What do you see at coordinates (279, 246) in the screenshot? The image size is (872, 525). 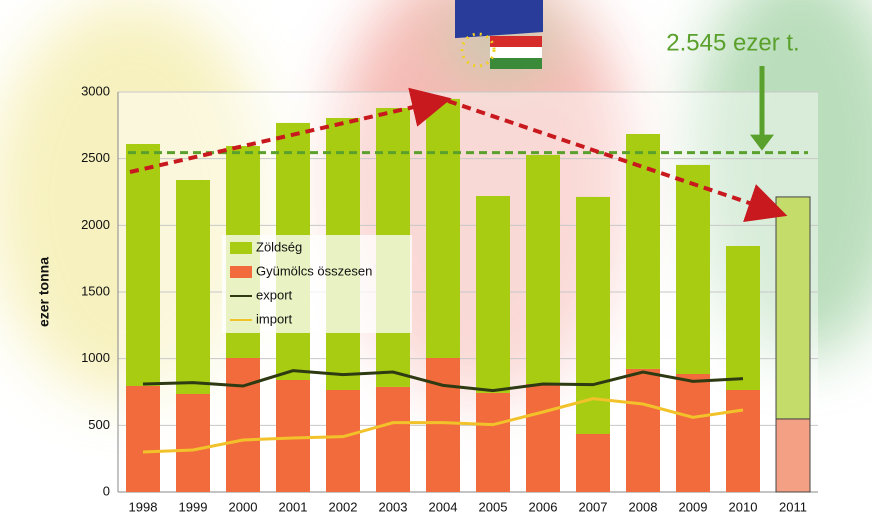 I see `legend-label: Zöldség` at bounding box center [279, 246].